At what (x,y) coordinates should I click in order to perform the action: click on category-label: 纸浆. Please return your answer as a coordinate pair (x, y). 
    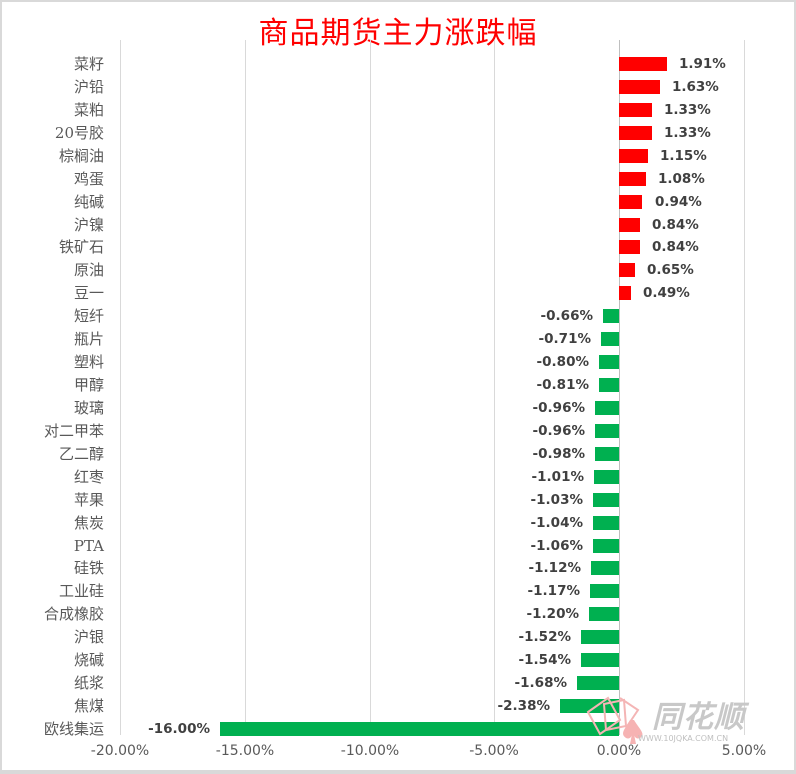
    Looking at the image, I should click on (88, 683).